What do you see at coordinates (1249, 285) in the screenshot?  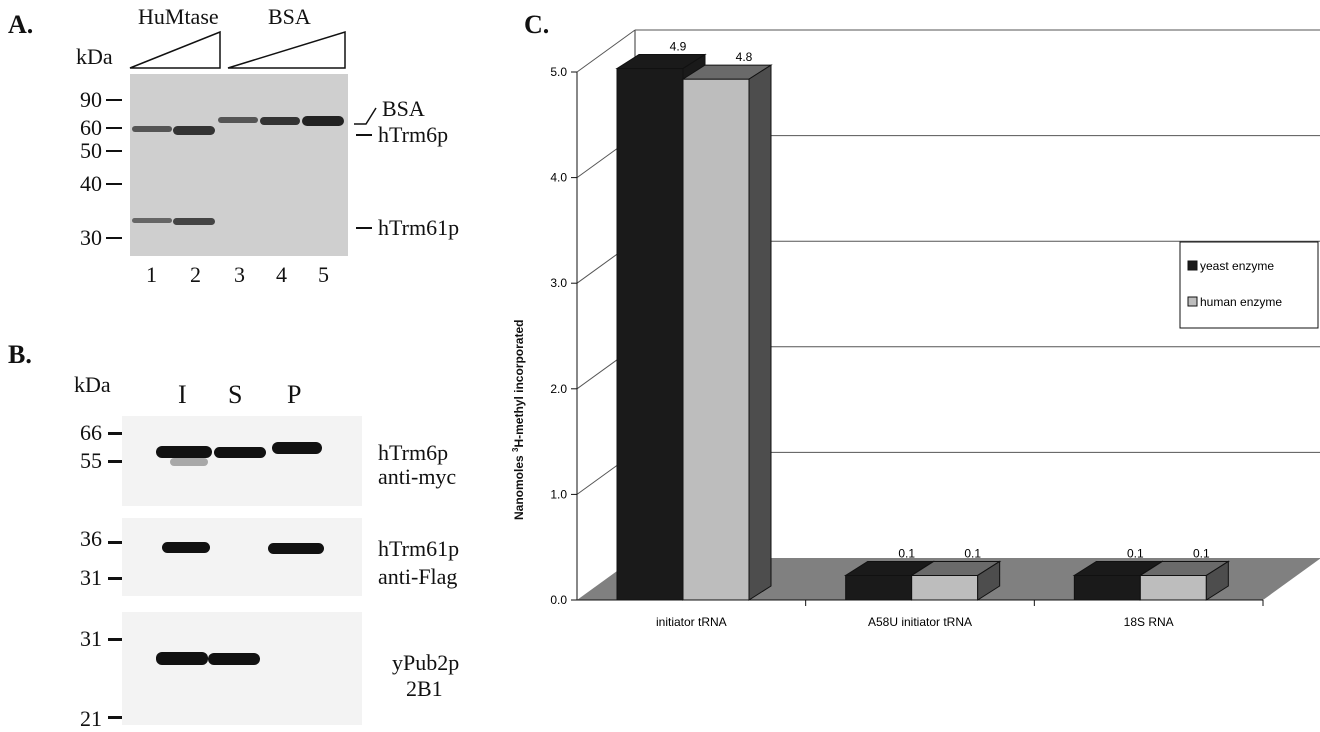 I see `chart-legend` at bounding box center [1249, 285].